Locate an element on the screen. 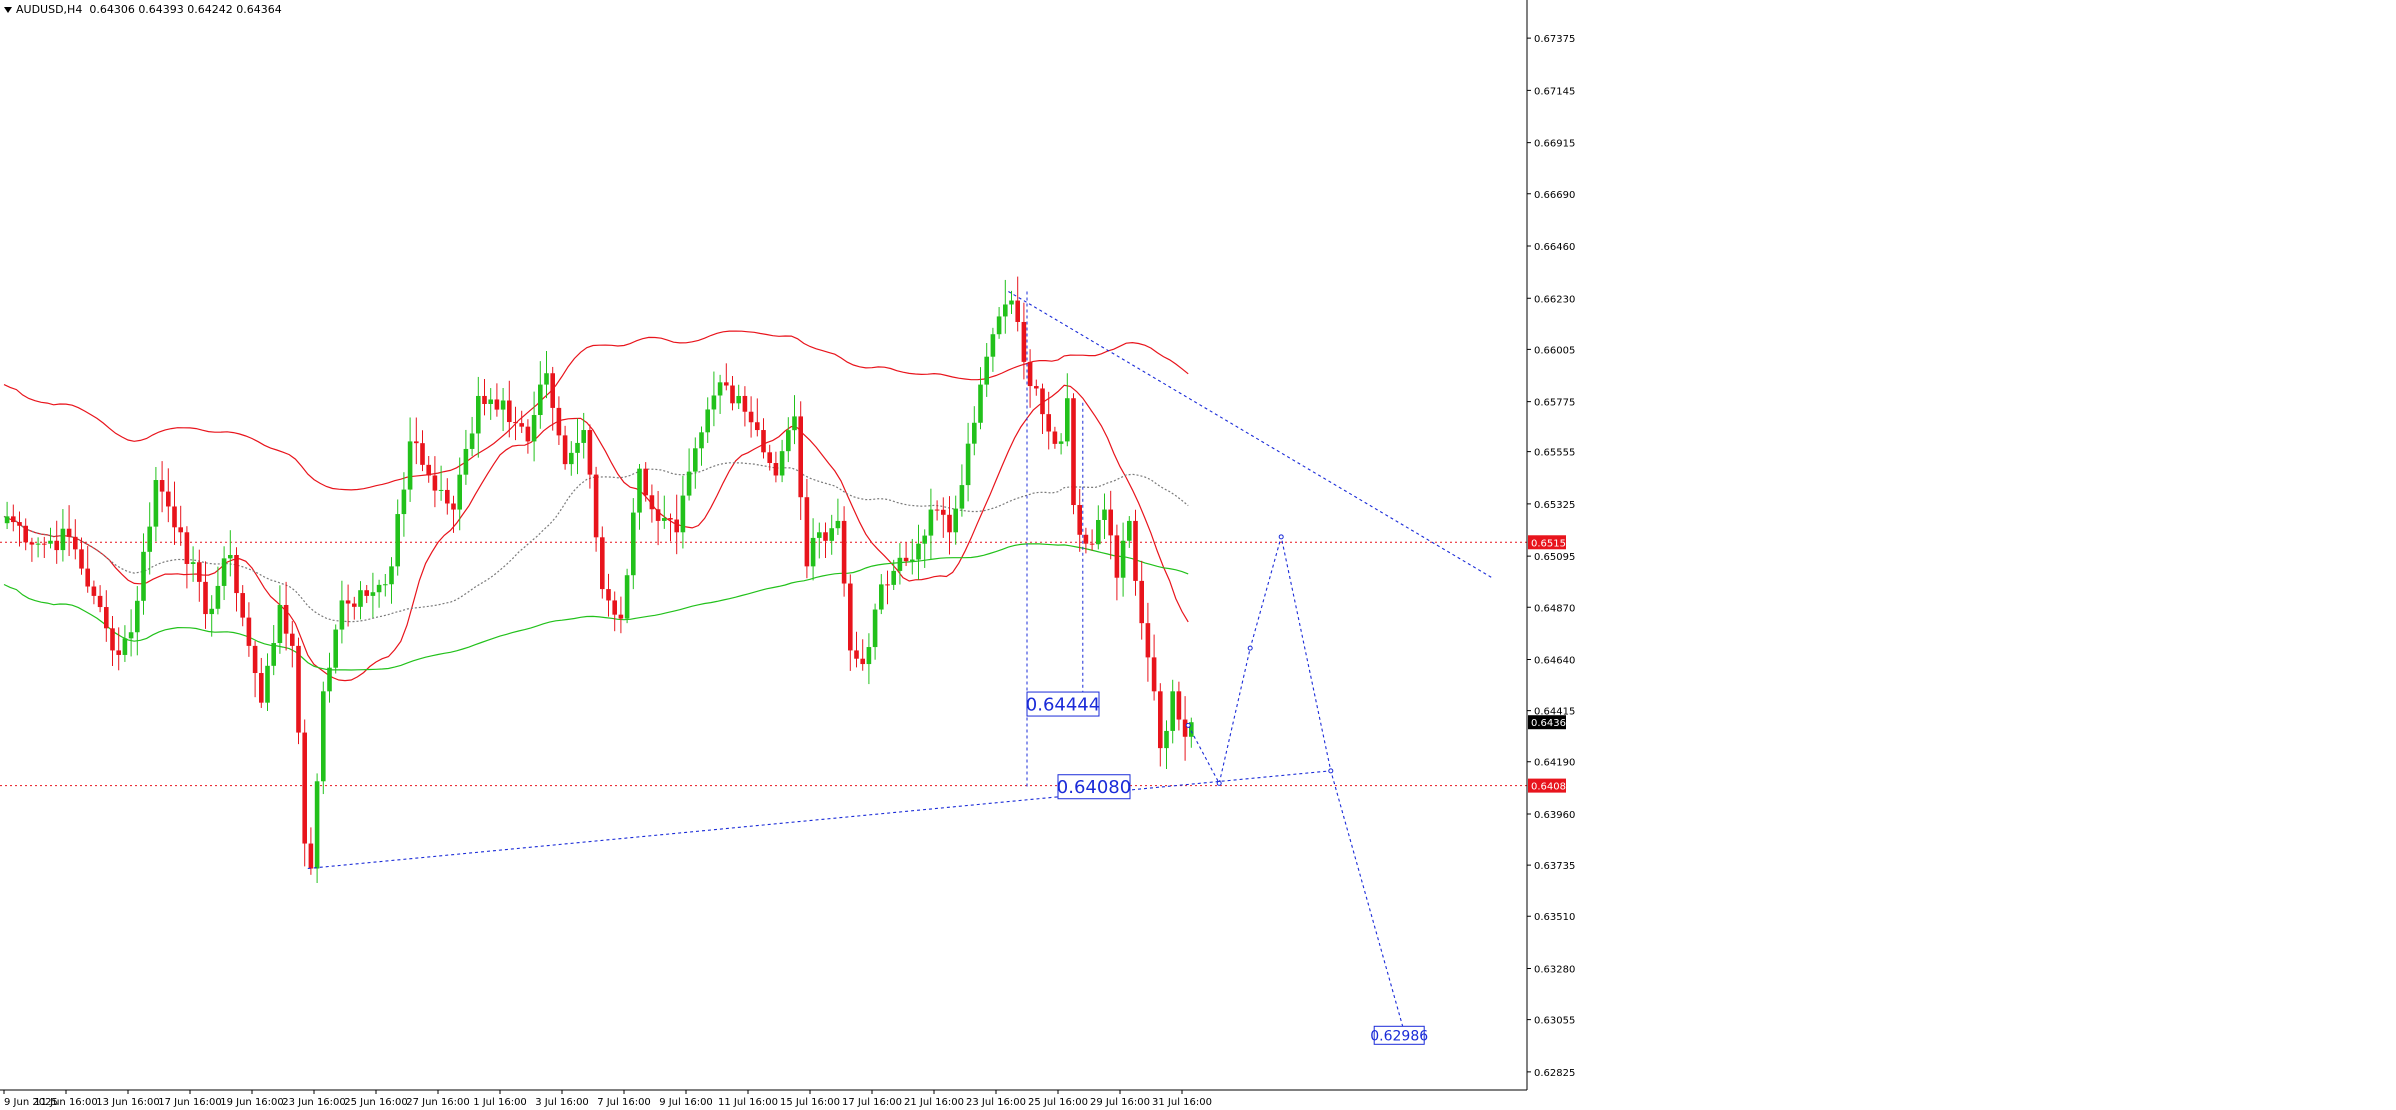 This screenshot has width=2396, height=1110. current-price-tag: 0.64364 is located at coordinates (1550, 722).